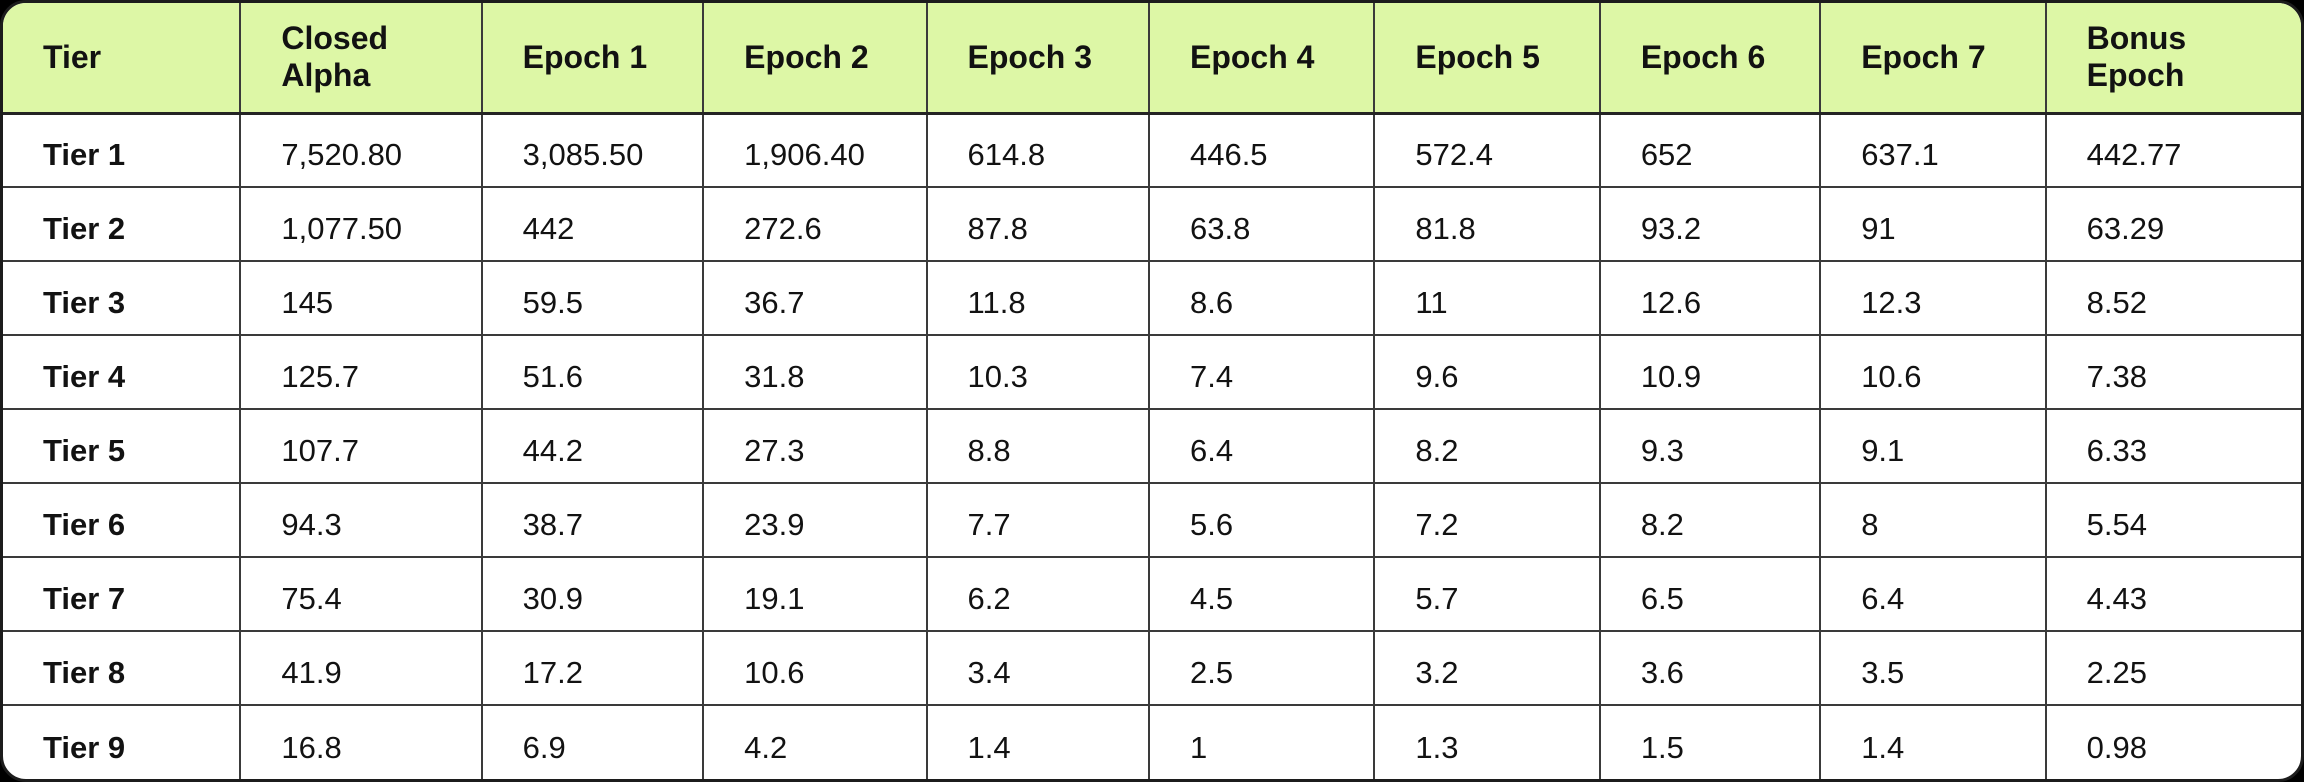 The image size is (2304, 782). Describe the element at coordinates (1933, 446) in the screenshot. I see `value-cell: 9.1` at that location.